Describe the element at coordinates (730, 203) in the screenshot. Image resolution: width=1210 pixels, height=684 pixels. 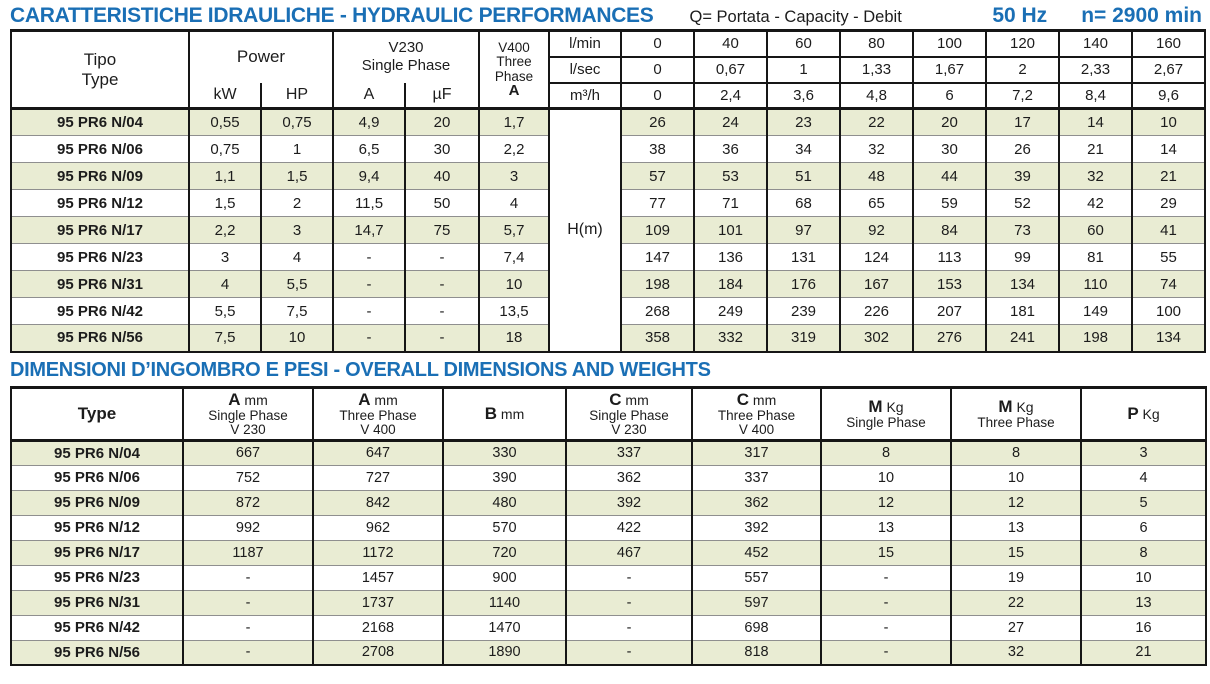
I see `head-value: 71` at that location.